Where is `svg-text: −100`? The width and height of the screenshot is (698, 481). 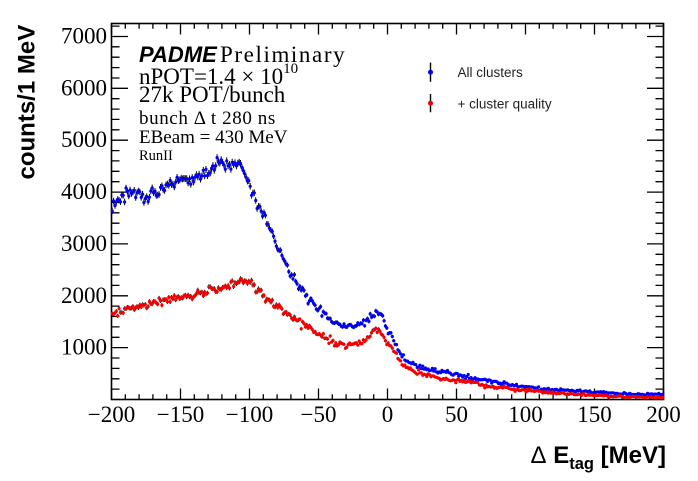 svg-text: −100 is located at coordinates (249, 414).